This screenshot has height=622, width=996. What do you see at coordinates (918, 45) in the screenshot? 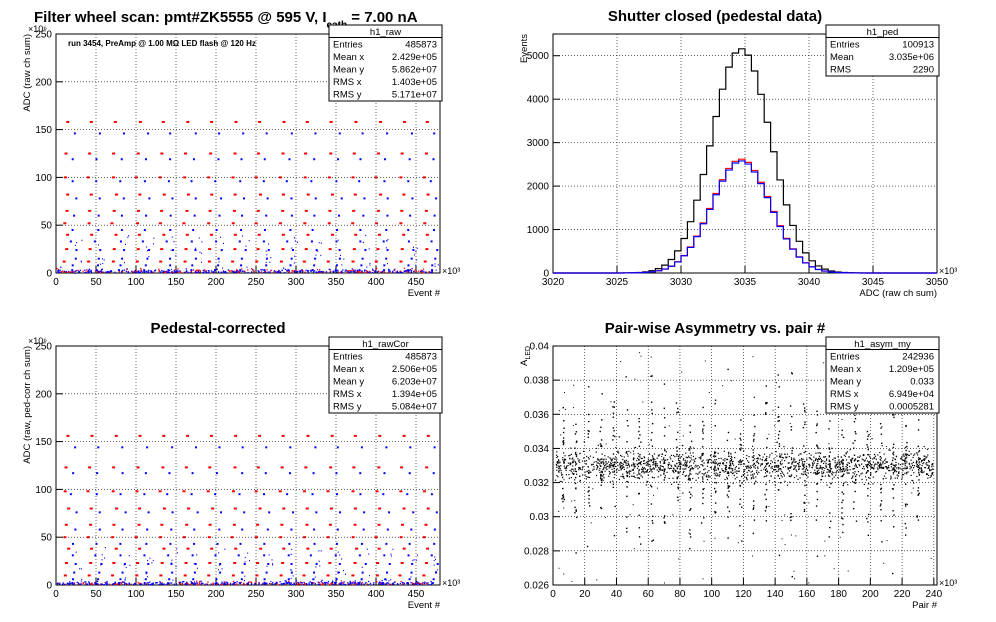
I see `stats-row-value: 100913` at bounding box center [918, 45].